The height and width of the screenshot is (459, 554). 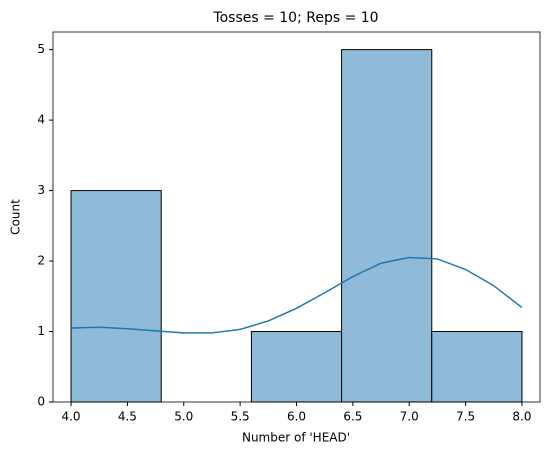 I want to click on x-axis-label: Number of 'HEAD', so click(x=296, y=438).